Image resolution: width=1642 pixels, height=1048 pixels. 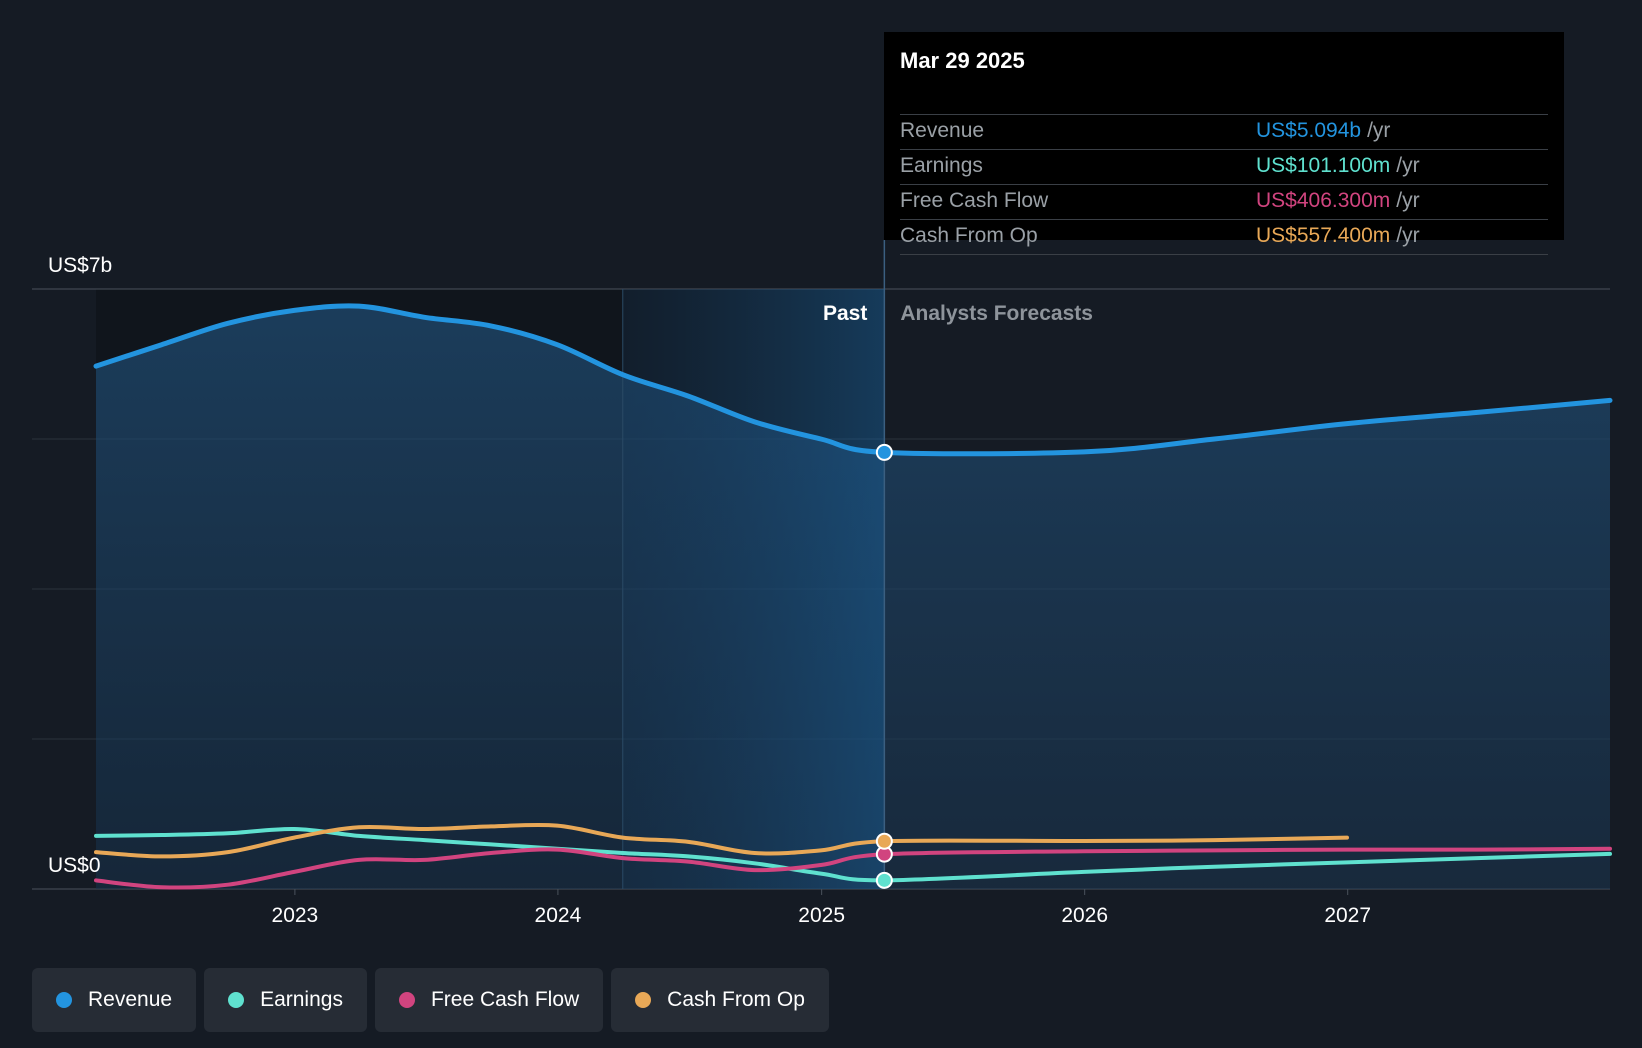 What do you see at coordinates (1224, 237) in the screenshot?
I see `tooltip-row: Cash From Op US$557.400m/yr` at bounding box center [1224, 237].